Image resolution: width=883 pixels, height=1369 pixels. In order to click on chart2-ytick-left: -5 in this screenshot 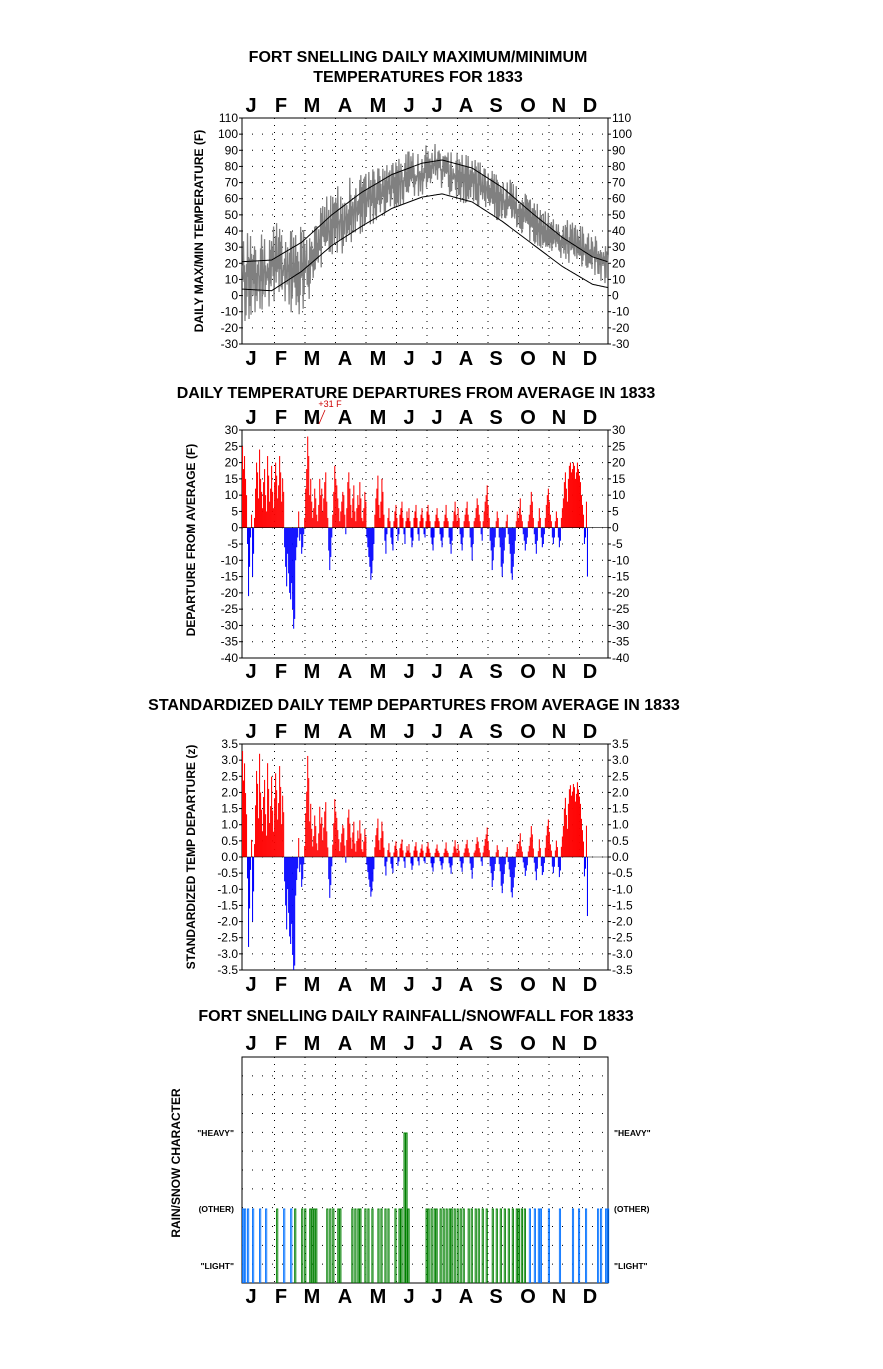, I will do `click(232, 544)`.